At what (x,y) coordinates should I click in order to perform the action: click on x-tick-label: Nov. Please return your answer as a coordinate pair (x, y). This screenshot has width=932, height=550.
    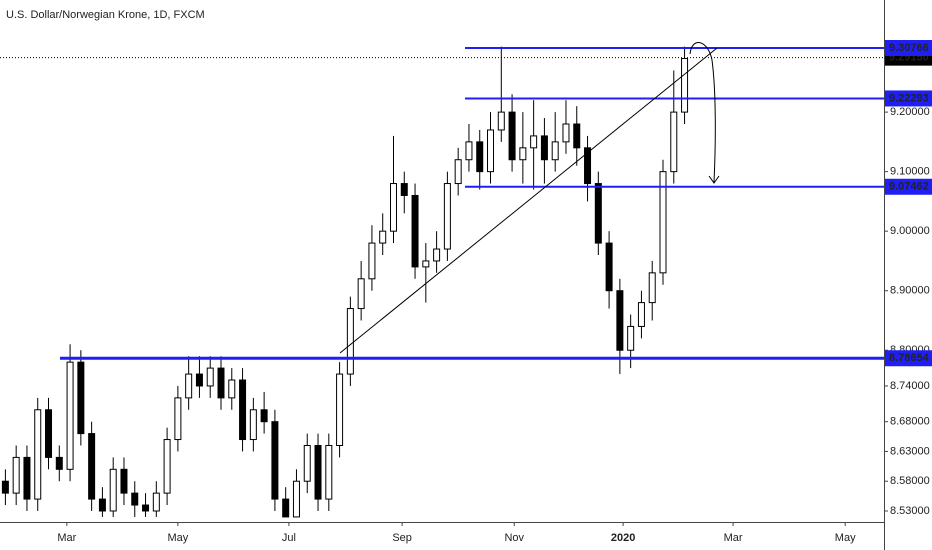
    Looking at the image, I should click on (514, 538).